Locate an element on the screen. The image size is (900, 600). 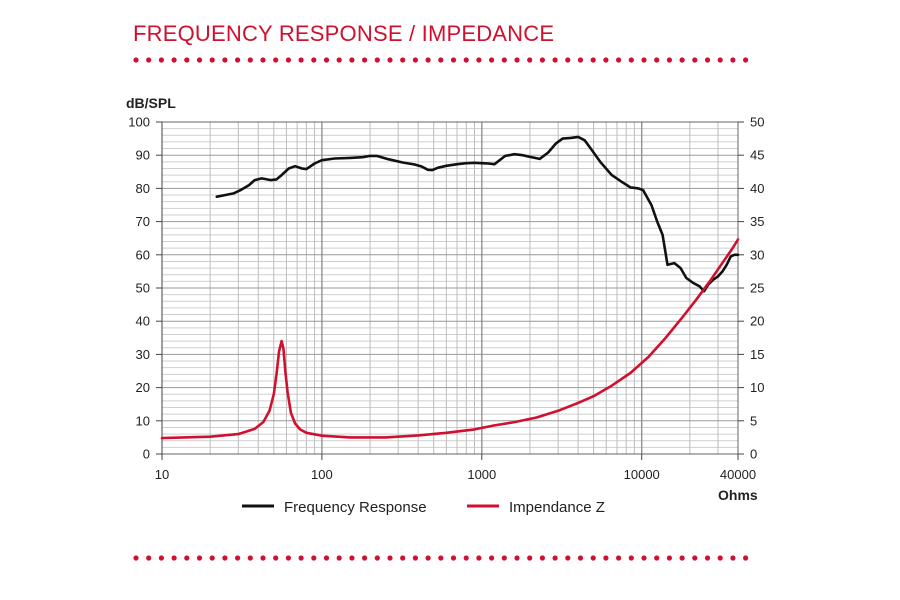
y-left-tick-label: 0 is located at coordinates (146, 454).